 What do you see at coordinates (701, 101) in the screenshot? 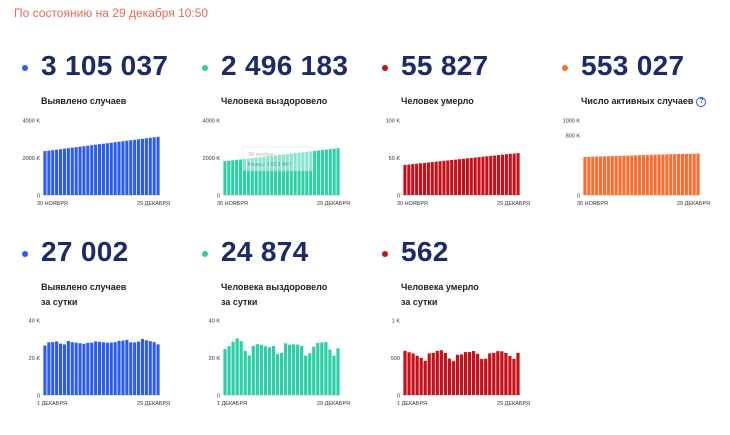
I see `question-circle-icon: ?` at bounding box center [701, 101].